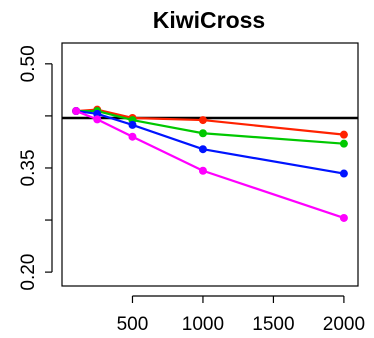 This screenshot has width=374, height=338. What do you see at coordinates (273, 324) in the screenshot?
I see `x-tick-label: 1500` at bounding box center [273, 324].